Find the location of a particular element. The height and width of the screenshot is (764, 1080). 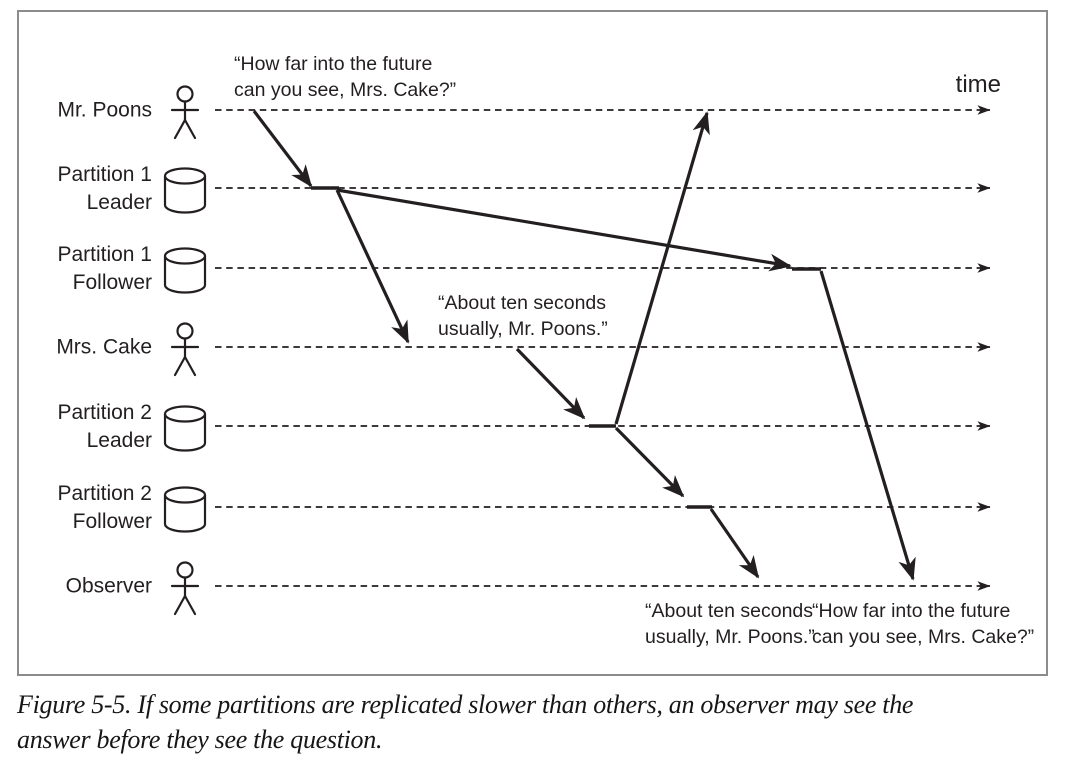

msg-p1-follower-to-observer is located at coordinates (867, 425).